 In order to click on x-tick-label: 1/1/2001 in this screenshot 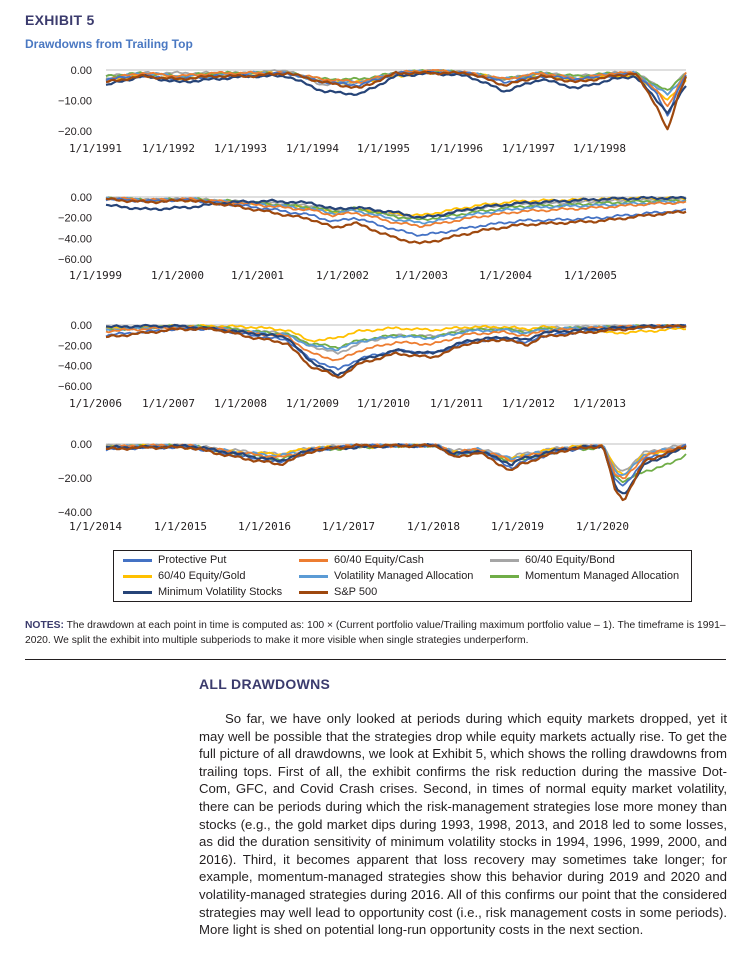, I will do `click(257, 275)`.